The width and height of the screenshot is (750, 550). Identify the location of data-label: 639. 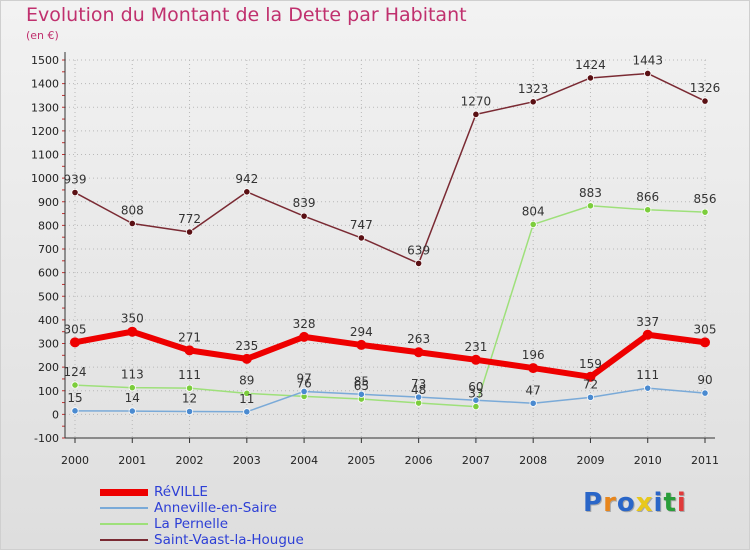
(418, 250).